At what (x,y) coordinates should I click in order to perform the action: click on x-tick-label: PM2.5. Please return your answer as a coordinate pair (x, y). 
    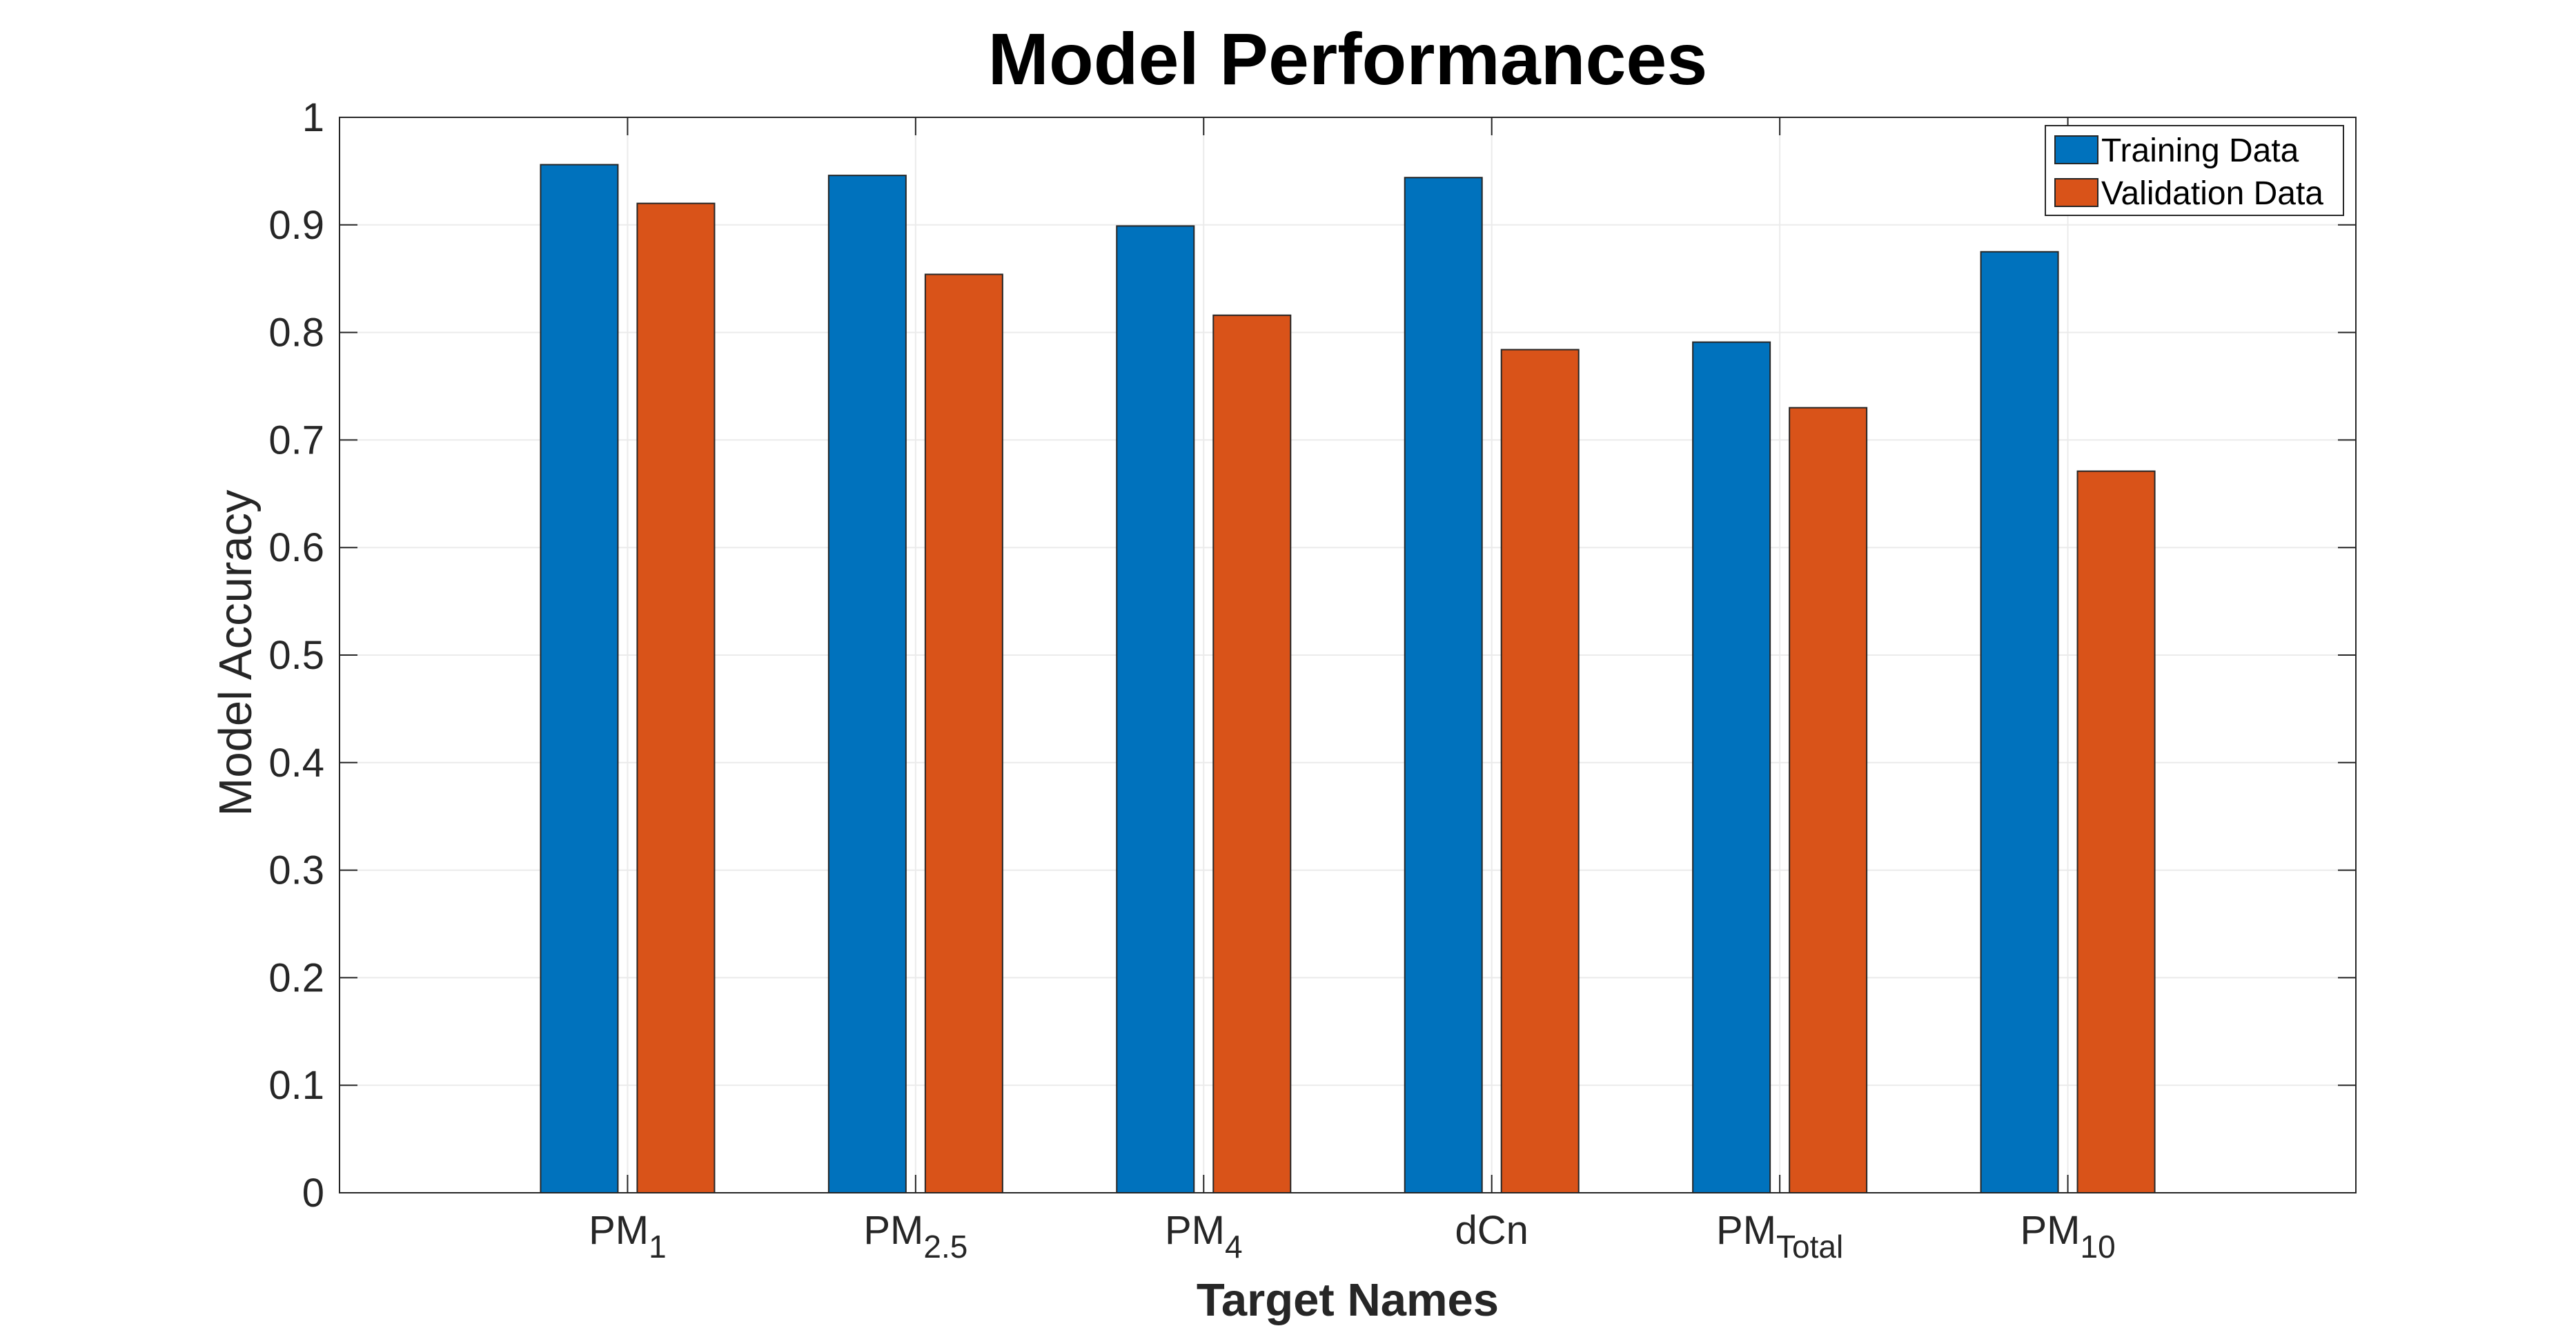
    Looking at the image, I should click on (915, 1236).